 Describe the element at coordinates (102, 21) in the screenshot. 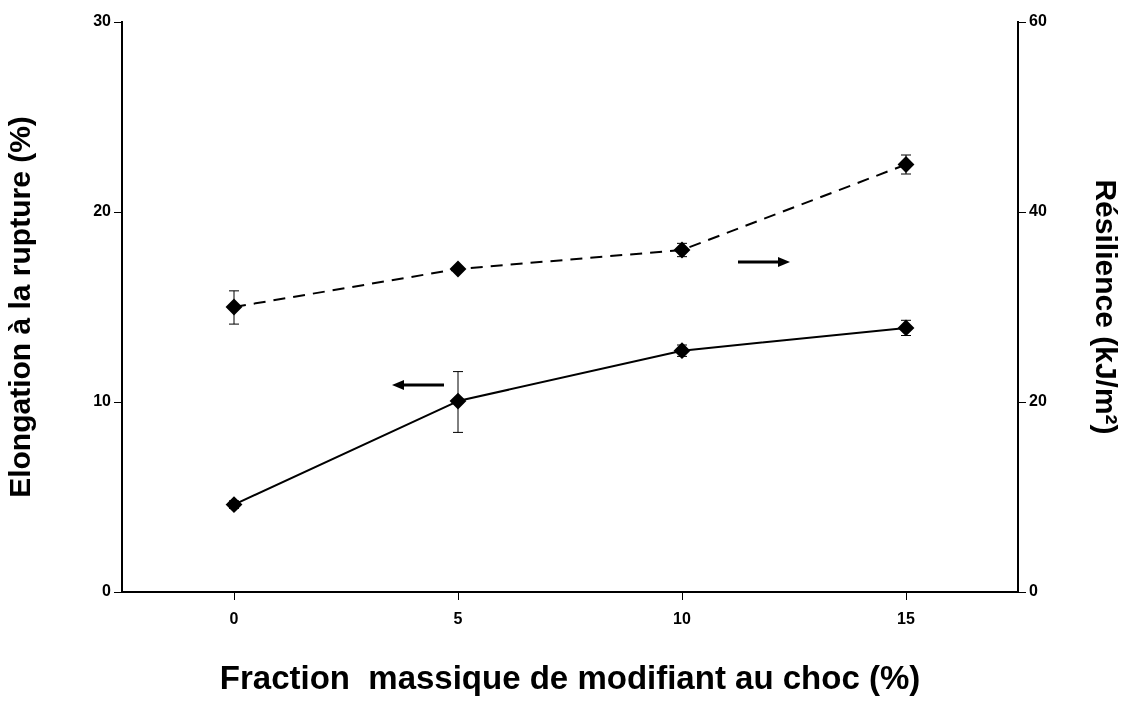

I see `y-tick-label: 30` at that location.